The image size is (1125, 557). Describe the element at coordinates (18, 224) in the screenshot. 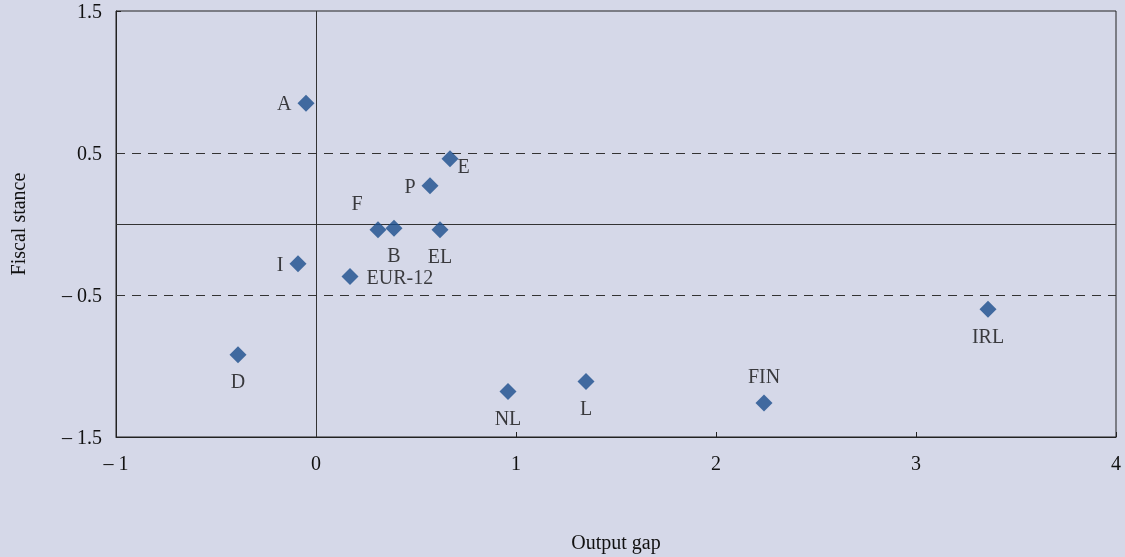

I see `y-axis-title: Fiscal stance` at that location.